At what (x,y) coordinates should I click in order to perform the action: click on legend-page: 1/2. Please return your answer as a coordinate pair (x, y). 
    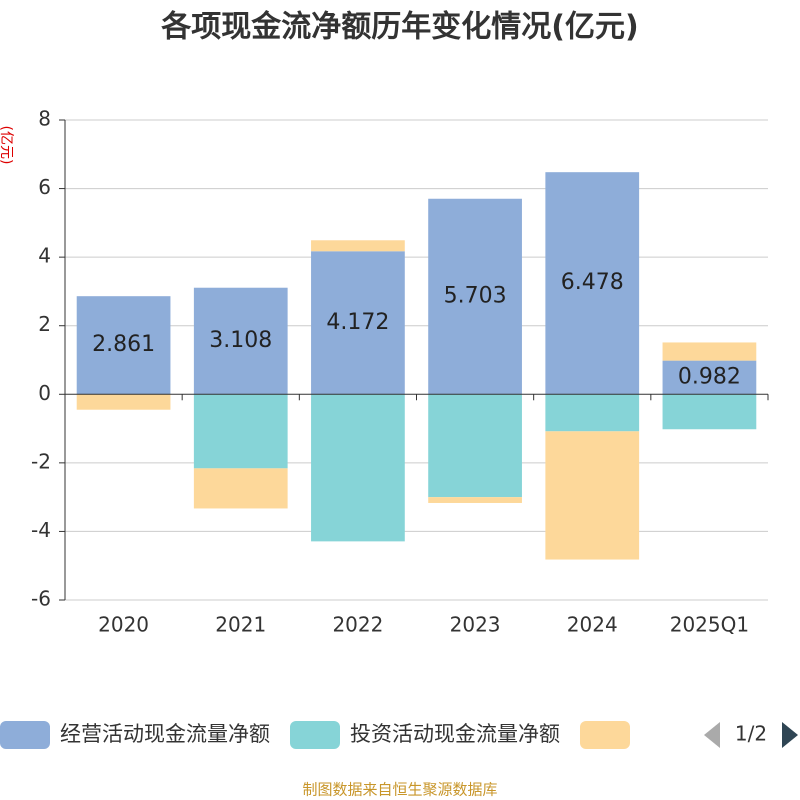
    Looking at the image, I should click on (751, 734).